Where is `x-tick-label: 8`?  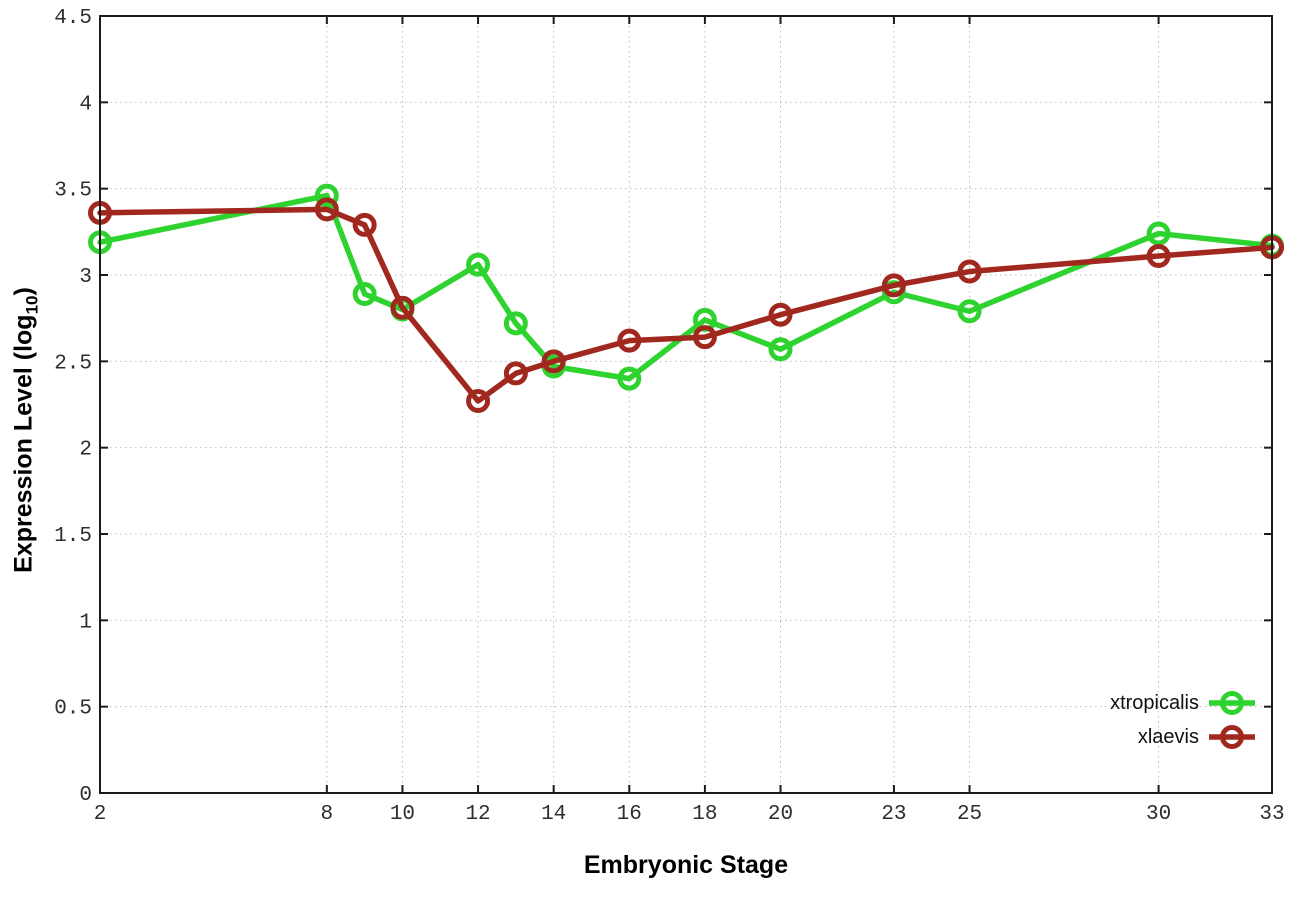 x-tick-label: 8 is located at coordinates (327, 814).